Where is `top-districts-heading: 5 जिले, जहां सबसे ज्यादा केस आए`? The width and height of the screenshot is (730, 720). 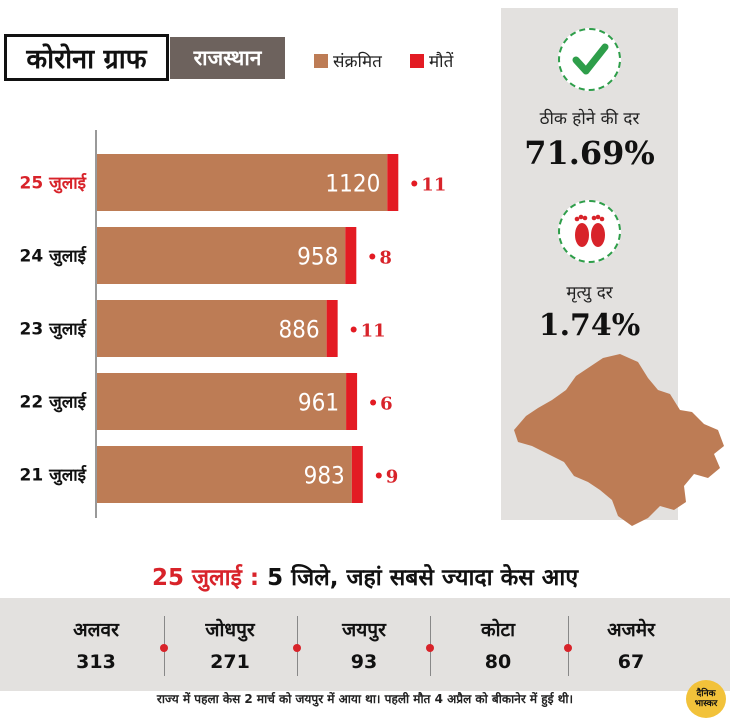 top-districts-heading: 5 जिले, जहां सबसे ज्यादा केस आए is located at coordinates (423, 578).